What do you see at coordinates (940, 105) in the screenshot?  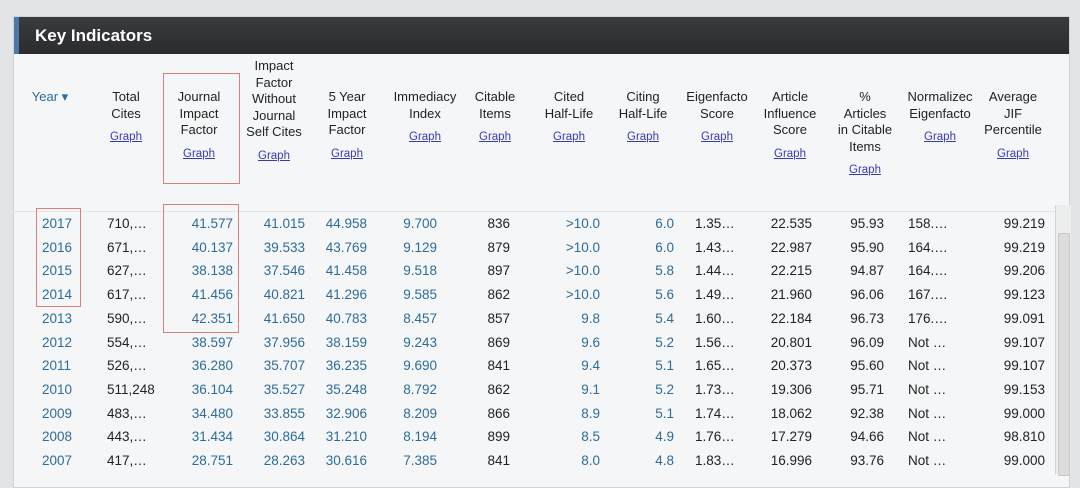 I see `column-header-label: Normalizec Eigenfacto` at bounding box center [940, 105].